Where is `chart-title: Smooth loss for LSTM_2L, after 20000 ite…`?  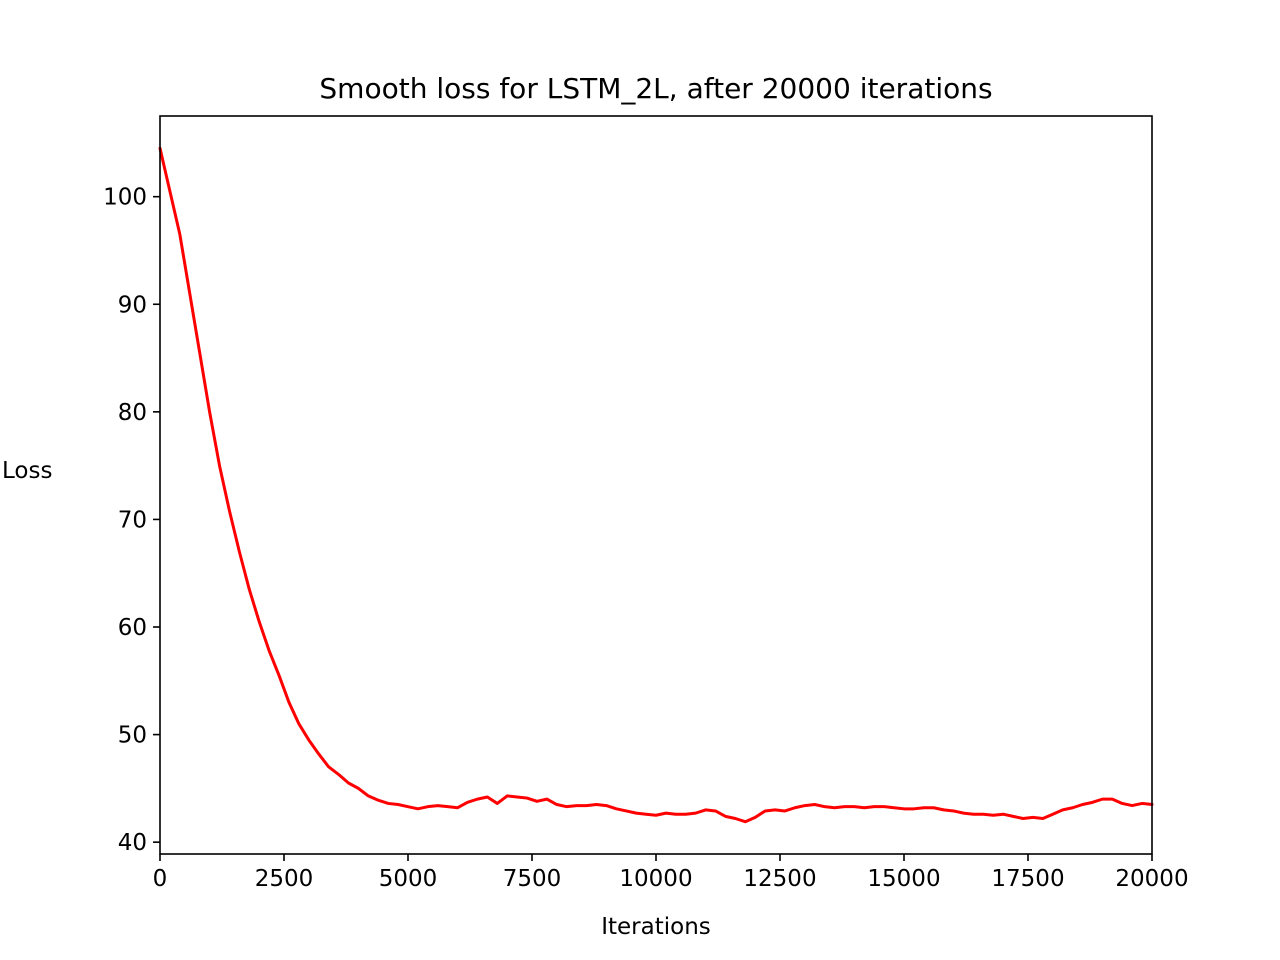 chart-title: Smooth loss for LSTM_2L, after 20000 ite… is located at coordinates (655, 88).